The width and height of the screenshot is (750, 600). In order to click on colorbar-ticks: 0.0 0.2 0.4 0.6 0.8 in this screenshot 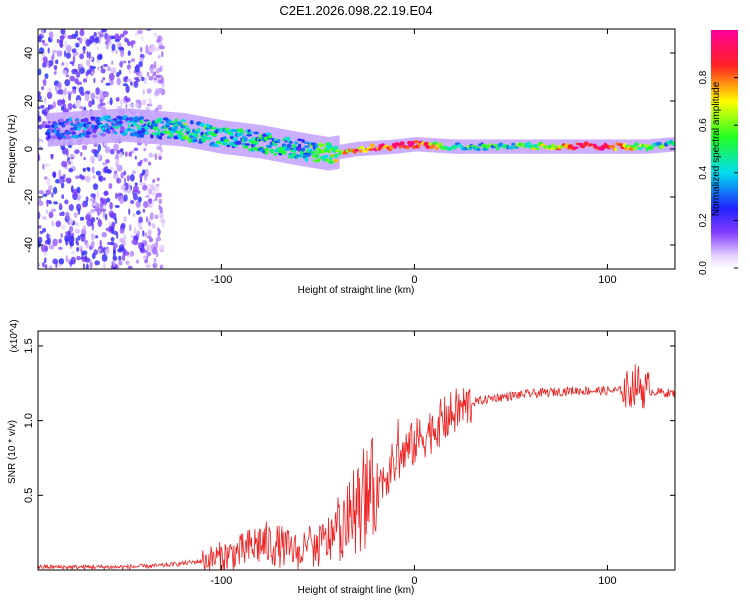, I will do `click(718, 172)`.